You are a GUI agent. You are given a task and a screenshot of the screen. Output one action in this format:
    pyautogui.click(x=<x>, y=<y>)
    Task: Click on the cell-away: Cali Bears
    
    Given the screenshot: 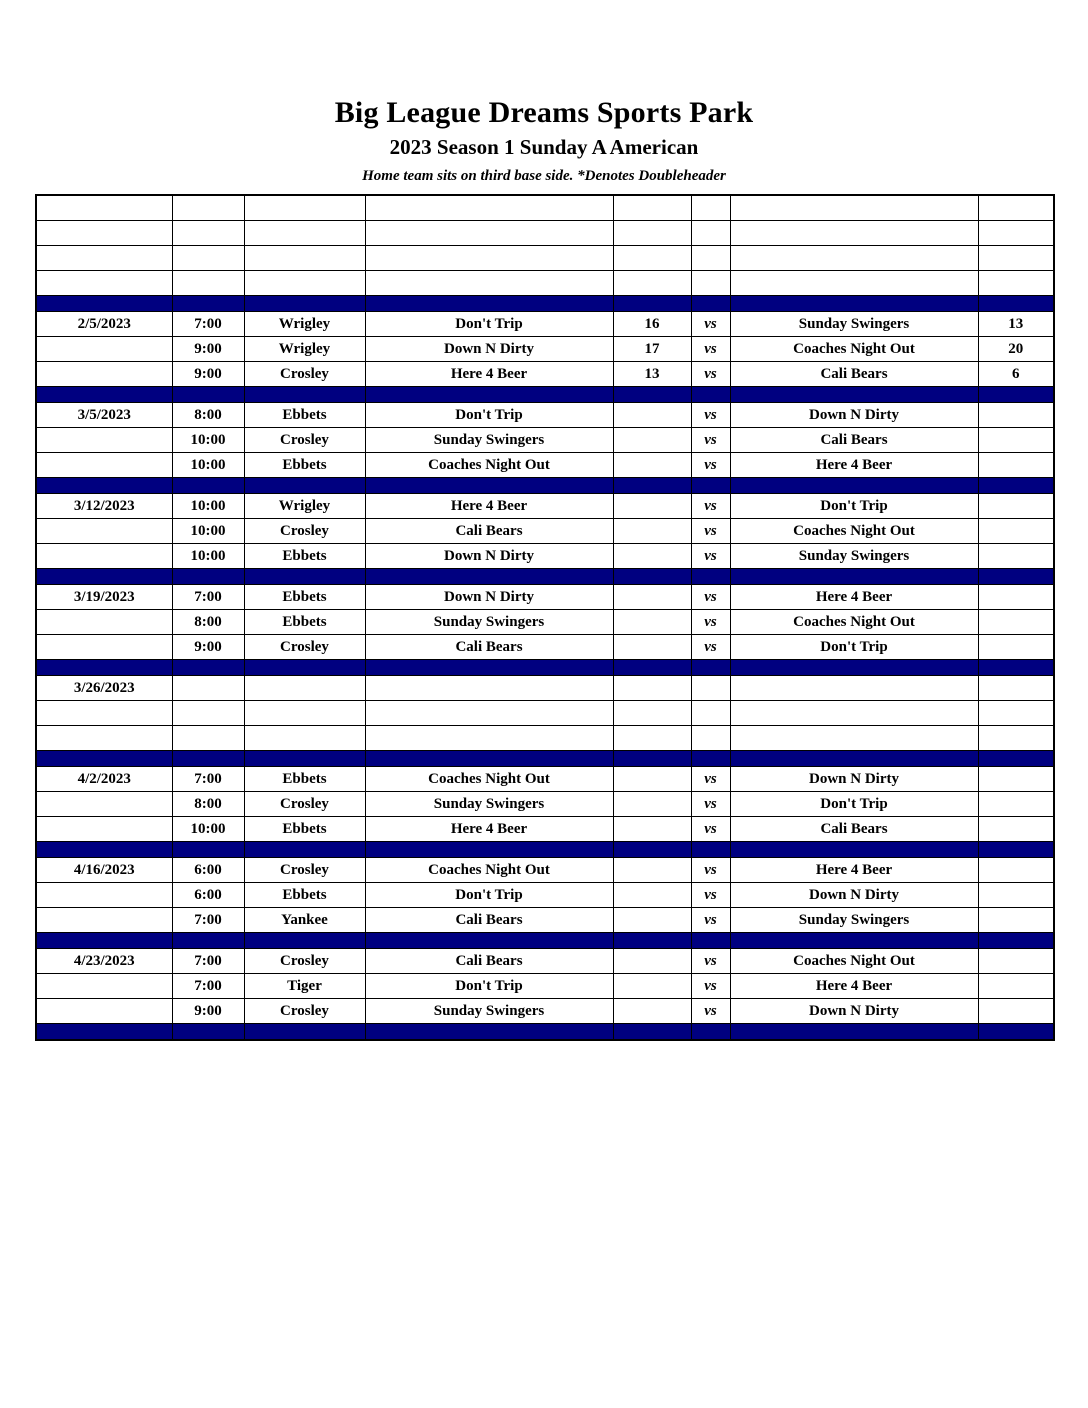 What is the action you would take?
    pyautogui.click(x=854, y=829)
    